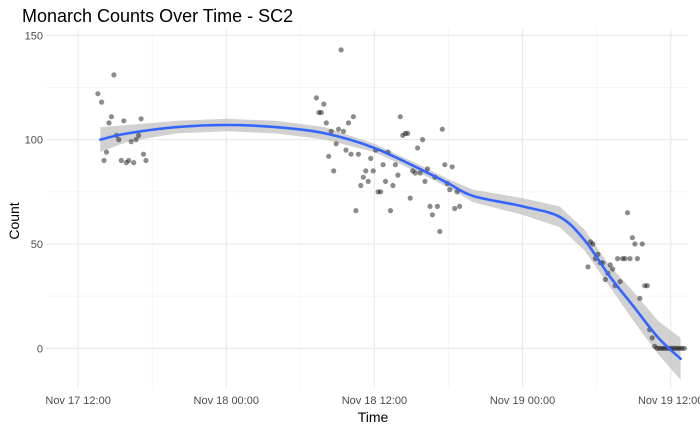 The height and width of the screenshot is (432, 700). What do you see at coordinates (37, 245) in the screenshot?
I see `y-tick-label: 50` at bounding box center [37, 245].